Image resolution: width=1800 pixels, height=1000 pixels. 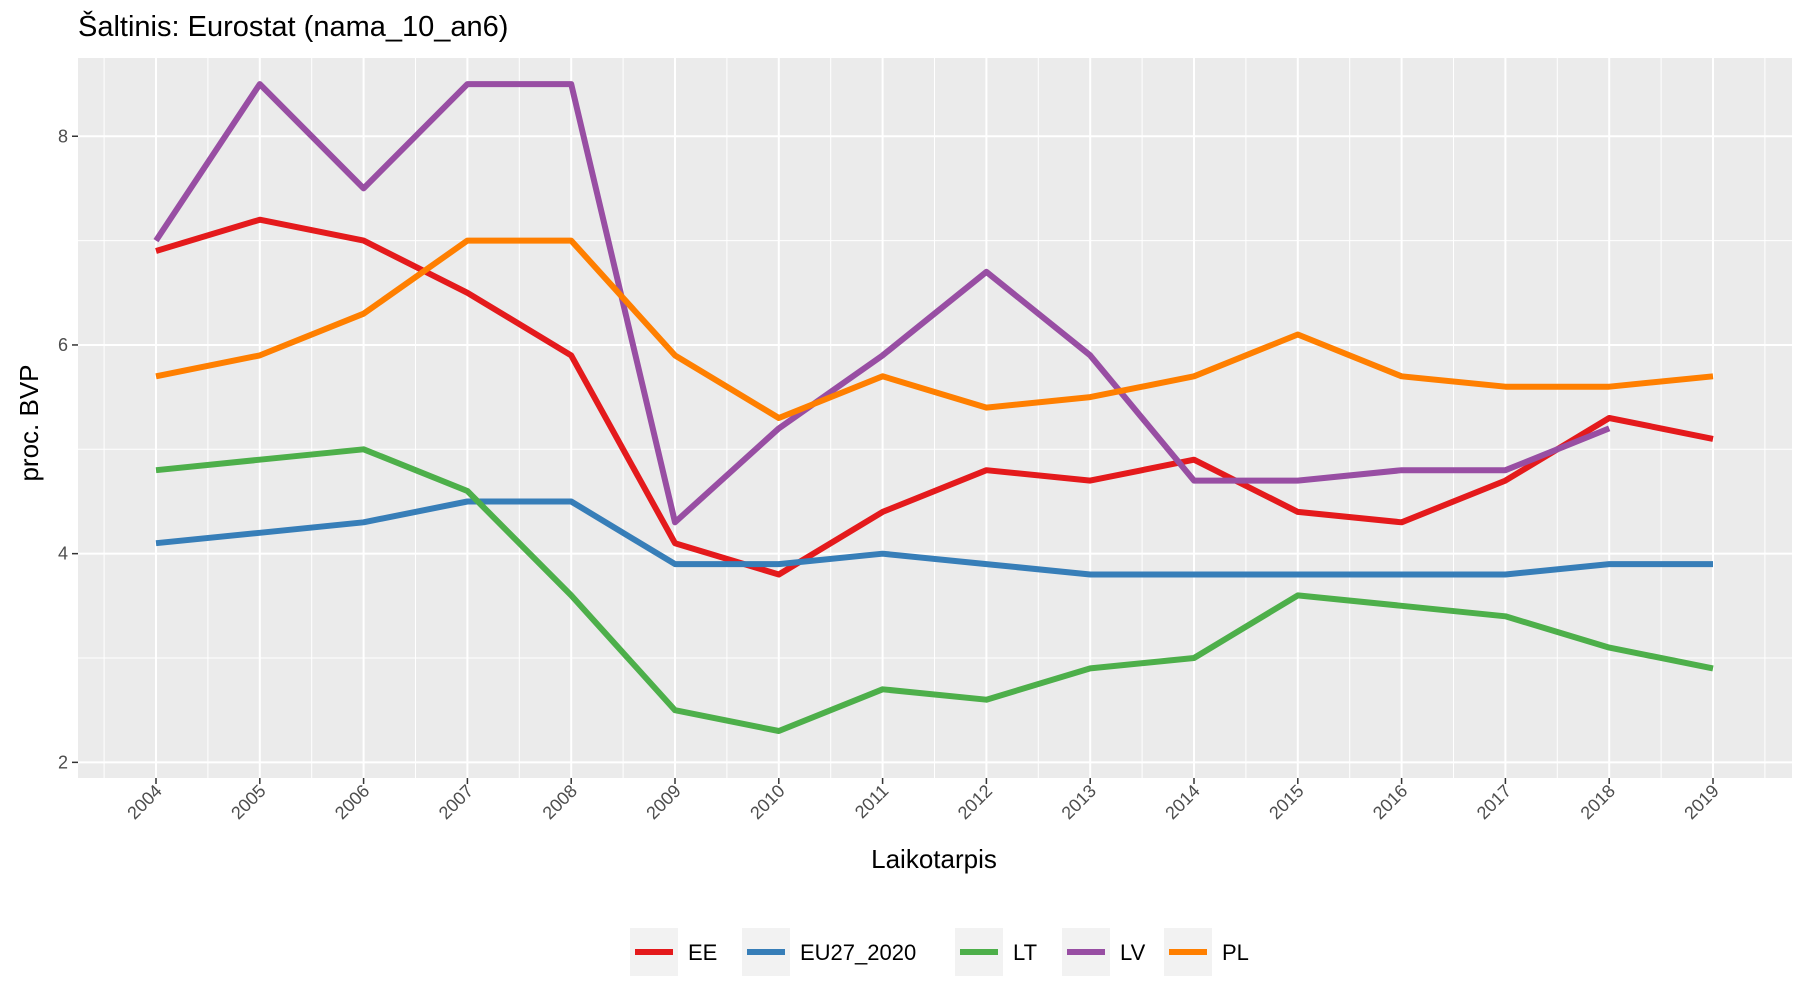 What do you see at coordinates (29, 422) in the screenshot?
I see `y-axis-title: proc. BVP` at bounding box center [29, 422].